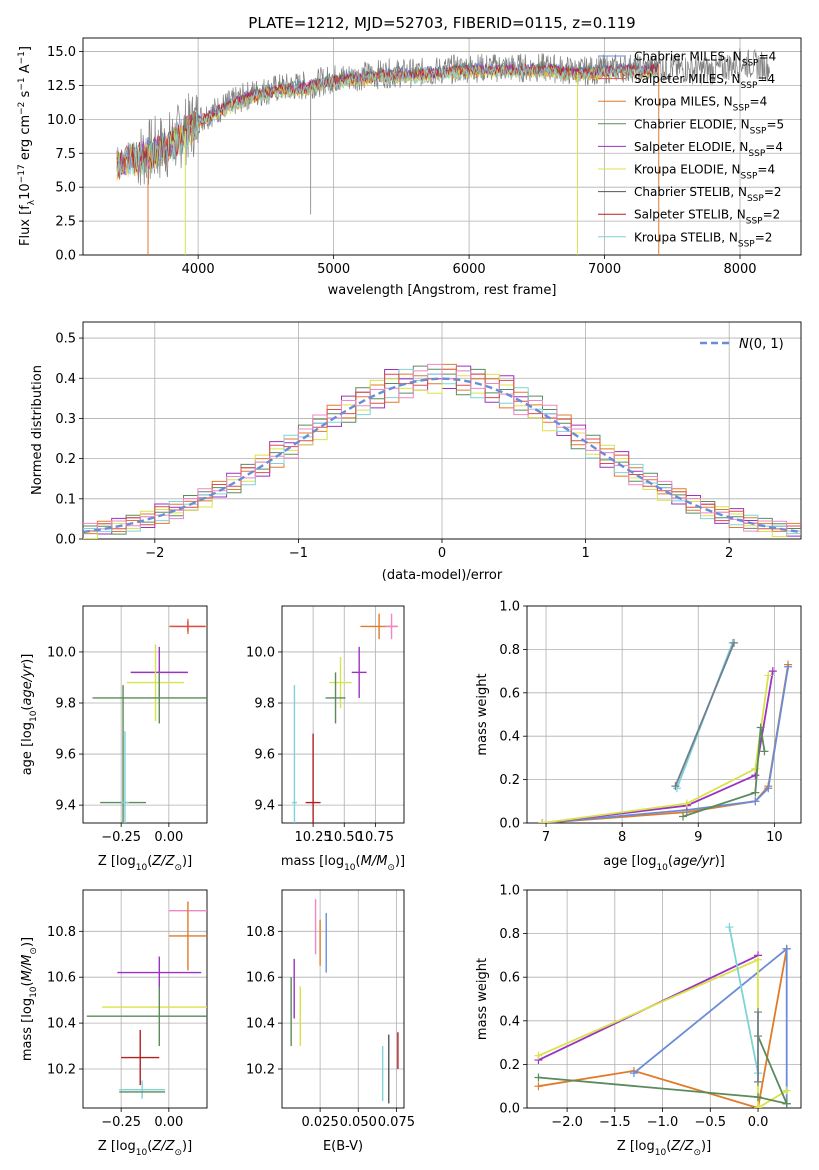 This screenshot has height=1170, width=819. Describe the element at coordinates (442, 553) in the screenshot. I see `x-tick-label: 0` at that location.